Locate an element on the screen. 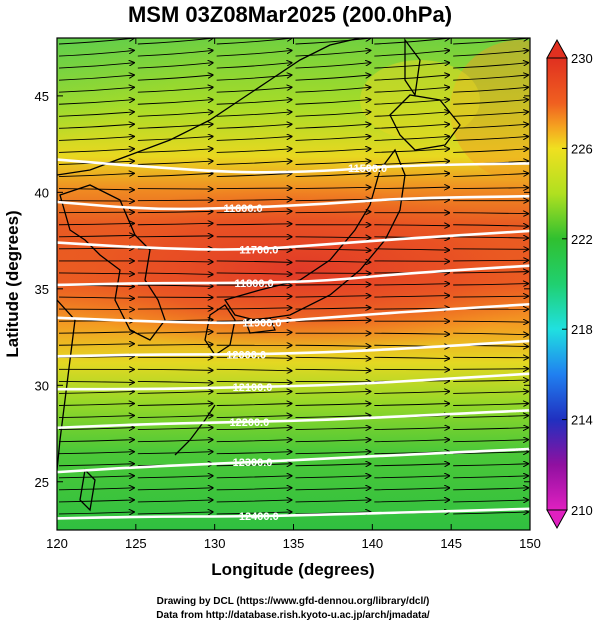 The height and width of the screenshot is (625, 599). contour-label: 11800.0 is located at coordinates (254, 284).